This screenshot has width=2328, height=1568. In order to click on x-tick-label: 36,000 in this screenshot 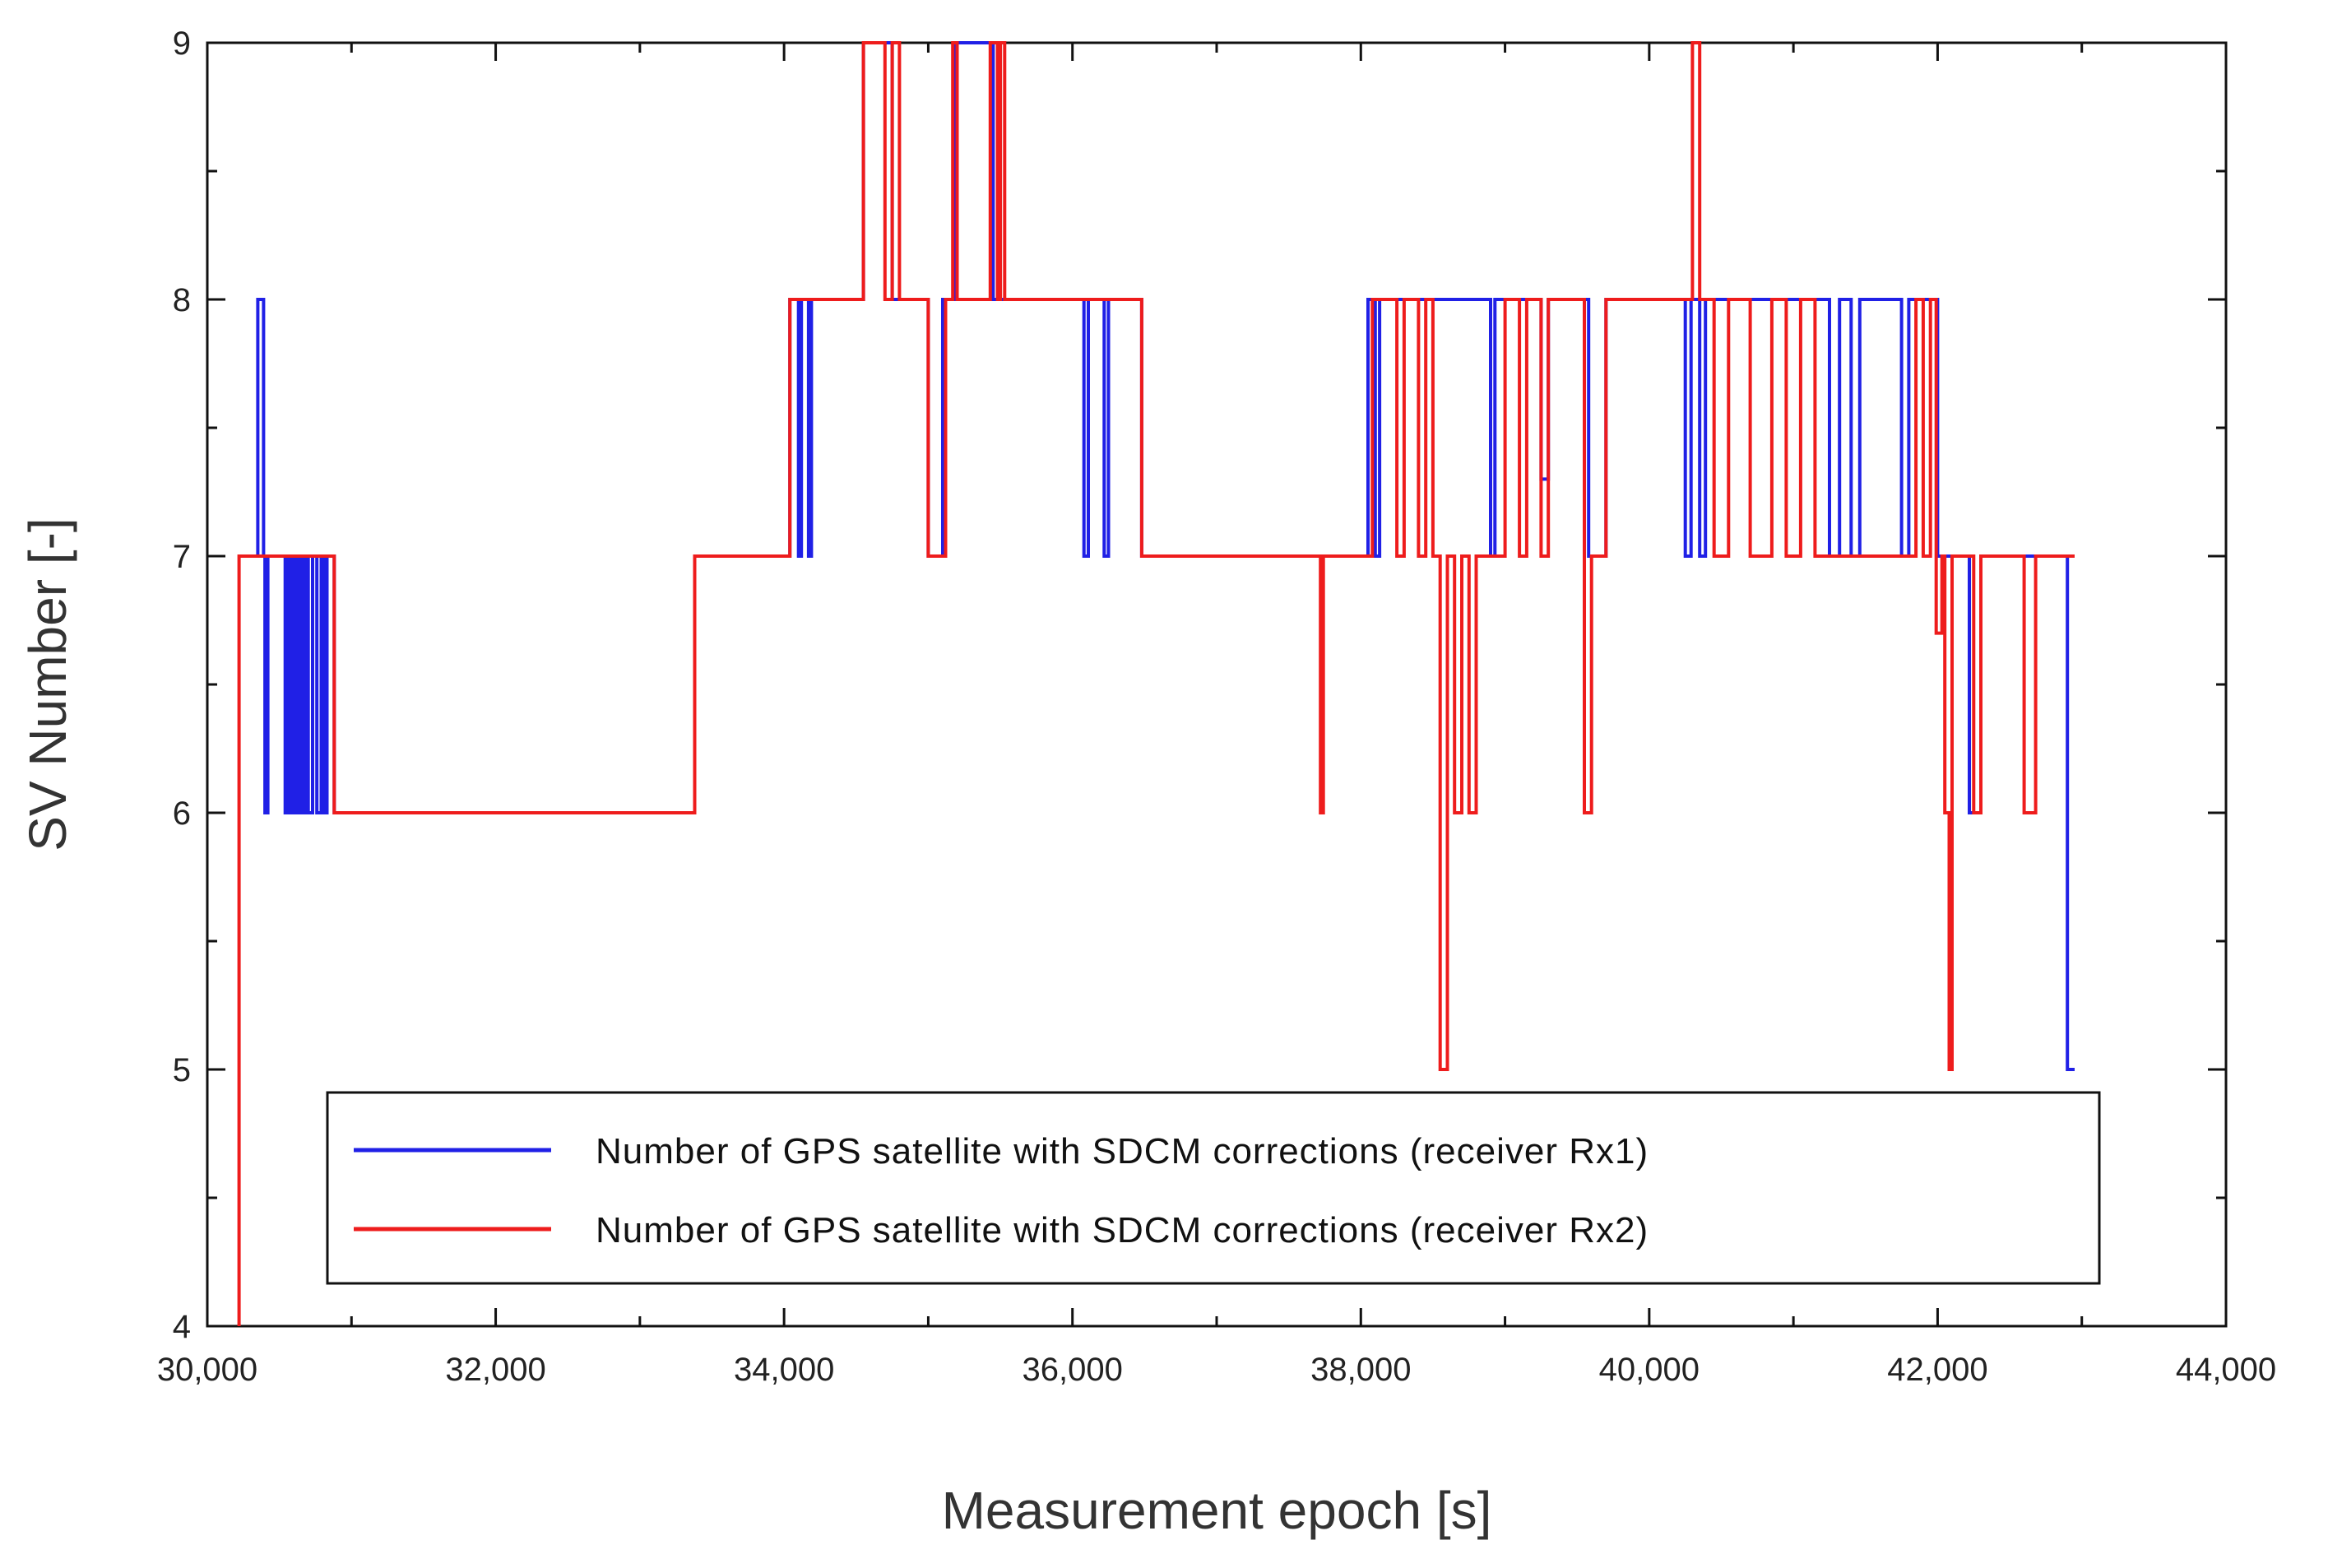, I will do `click(1073, 1370)`.